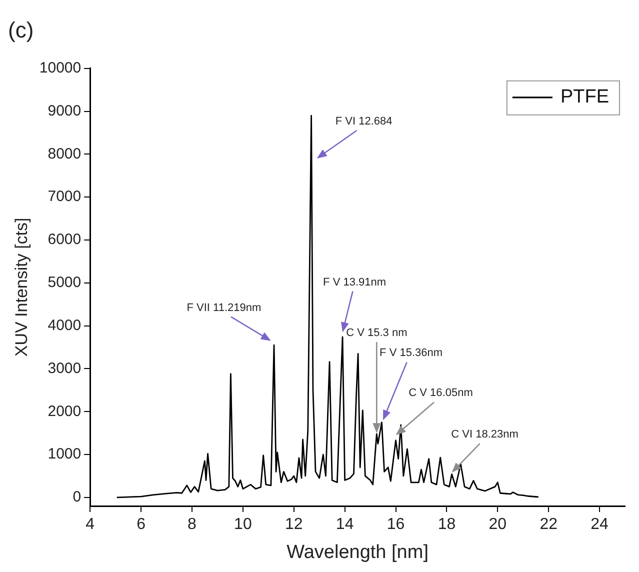 This screenshot has height=572, width=639. What do you see at coordinates (357, 552) in the screenshot?
I see `x-axis-title: Wavelength [nm]` at bounding box center [357, 552].